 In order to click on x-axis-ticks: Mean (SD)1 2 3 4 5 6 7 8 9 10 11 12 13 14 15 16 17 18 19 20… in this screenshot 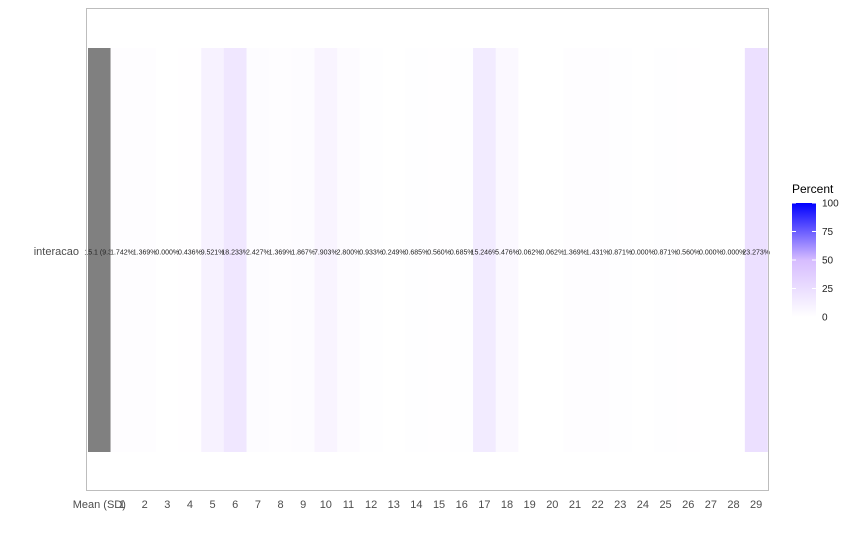, I will do `click(418, 505)`.